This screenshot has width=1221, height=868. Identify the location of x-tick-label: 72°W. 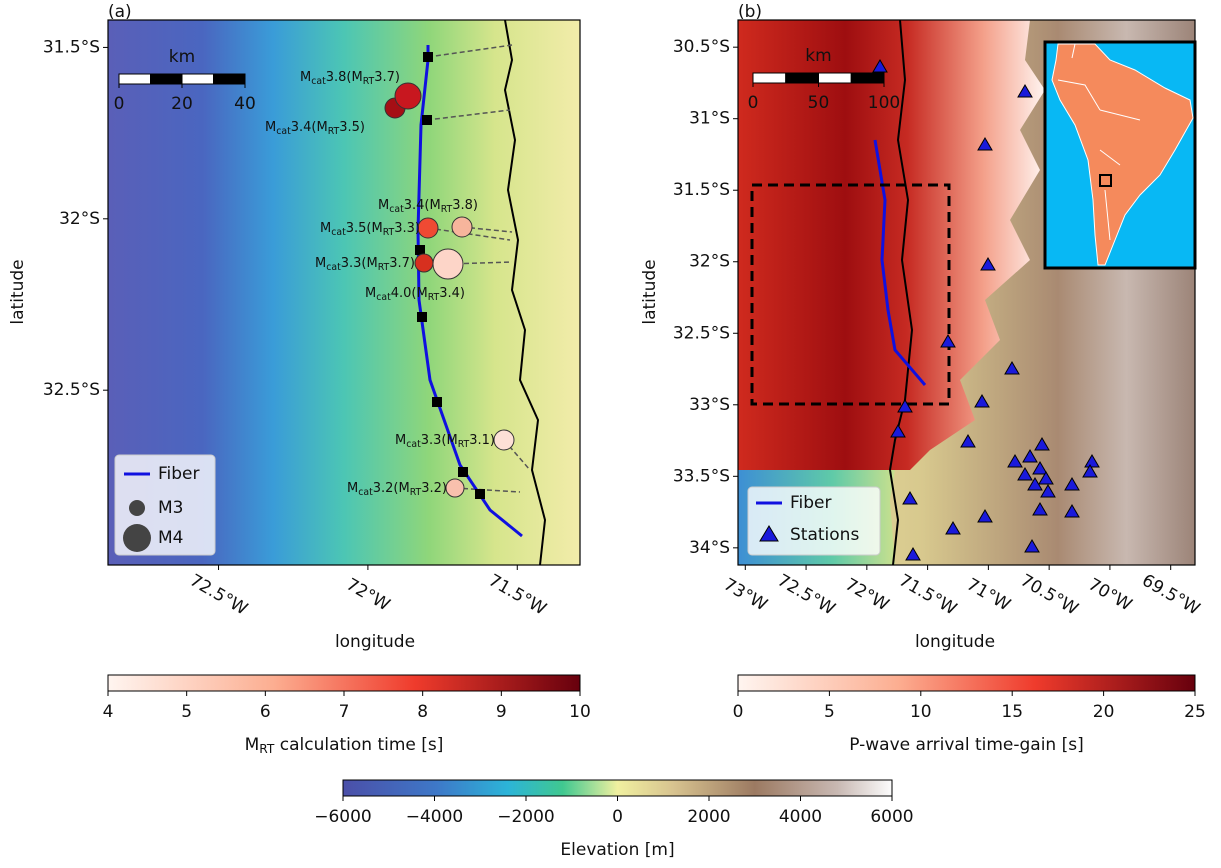
(368, 595).